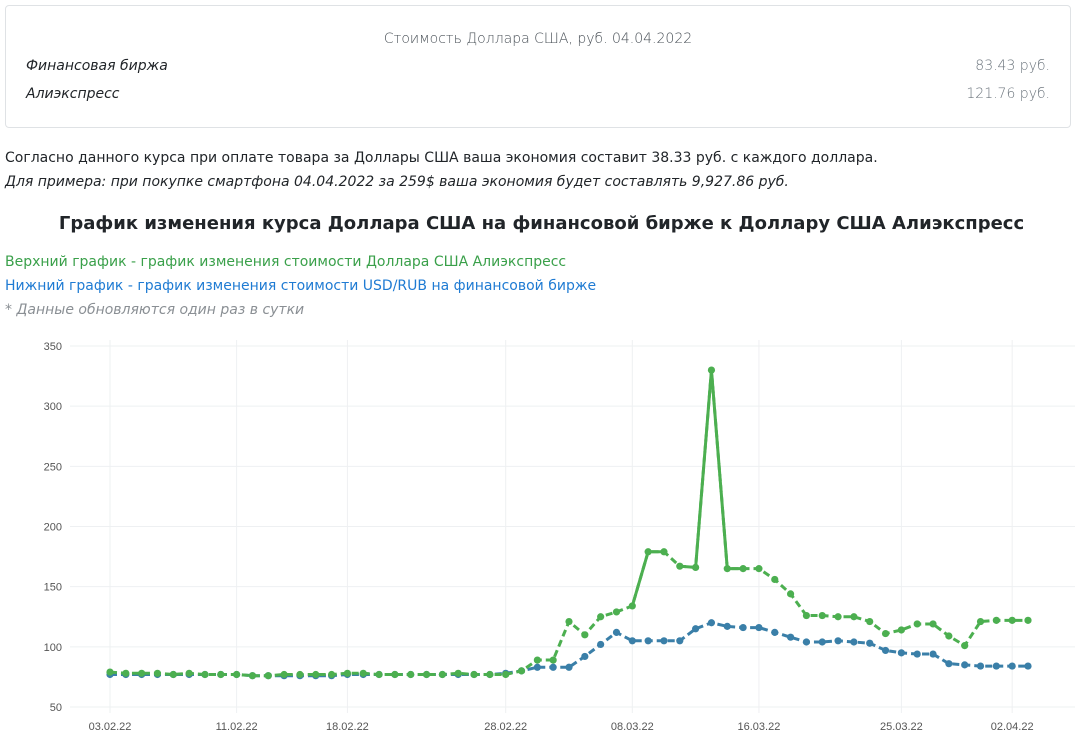 Image resolution: width=1083 pixels, height=751 pixels. I want to click on rate-row-aliexpress: Алиэкспресс 121.76 руб., so click(538, 94).